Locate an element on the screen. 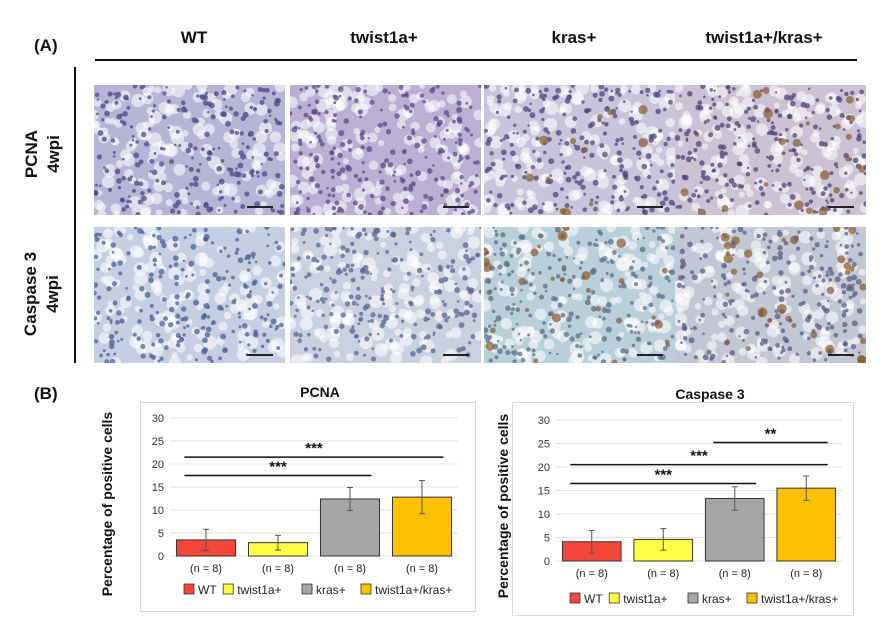 The image size is (884, 635). y-tick-label: 10 is located at coordinates (158, 511).